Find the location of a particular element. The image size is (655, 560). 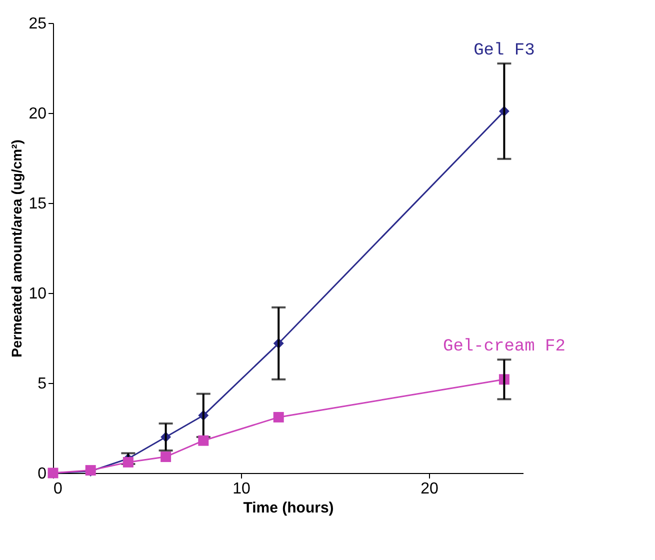

series-label: Gel-cream F2 is located at coordinates (504, 347).